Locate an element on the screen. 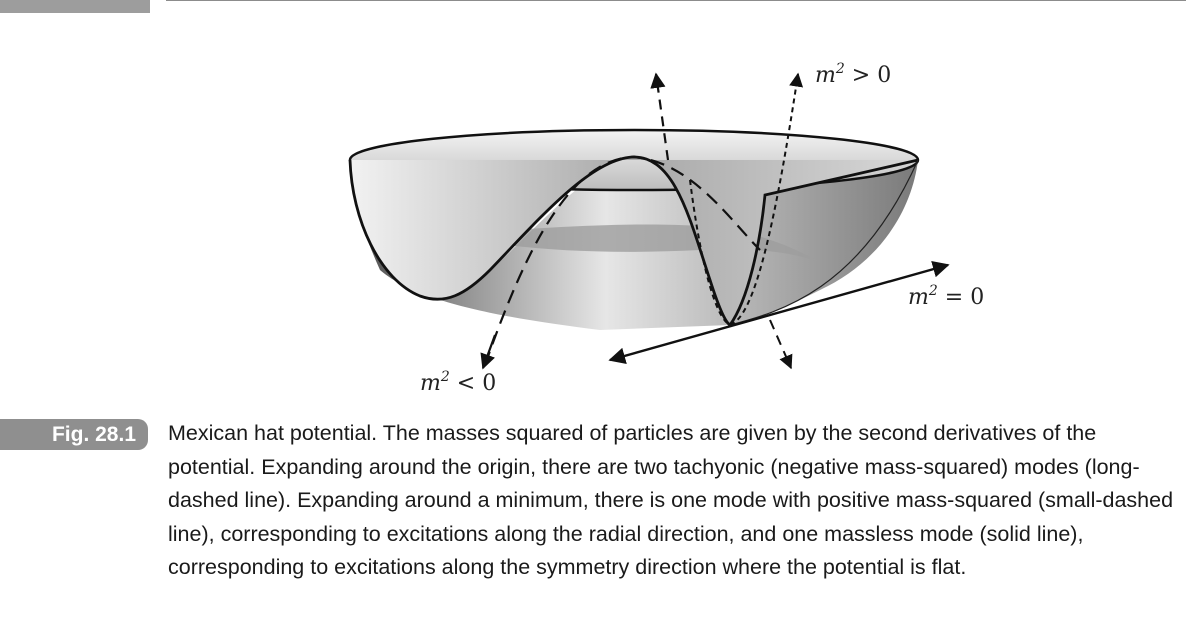 This screenshot has width=1186, height=625. figure-number-tag: Fig. 28.1 is located at coordinates (74, 434).